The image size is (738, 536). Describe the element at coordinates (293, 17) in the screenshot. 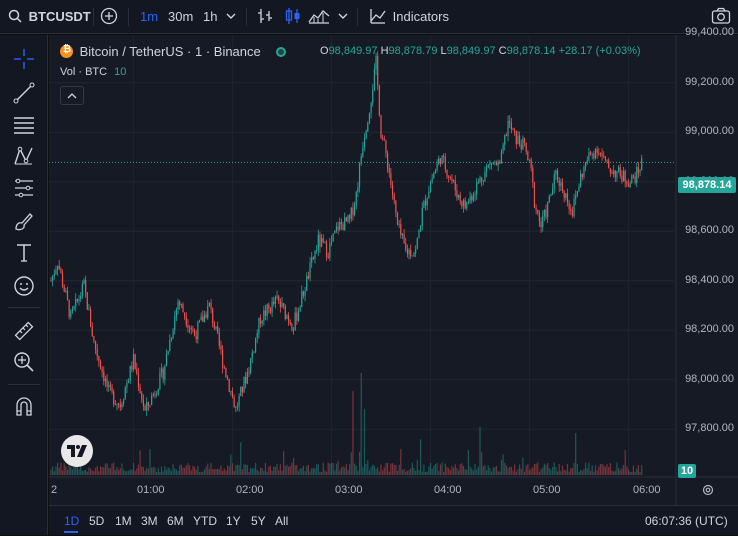

I see `candles-style-button` at that location.